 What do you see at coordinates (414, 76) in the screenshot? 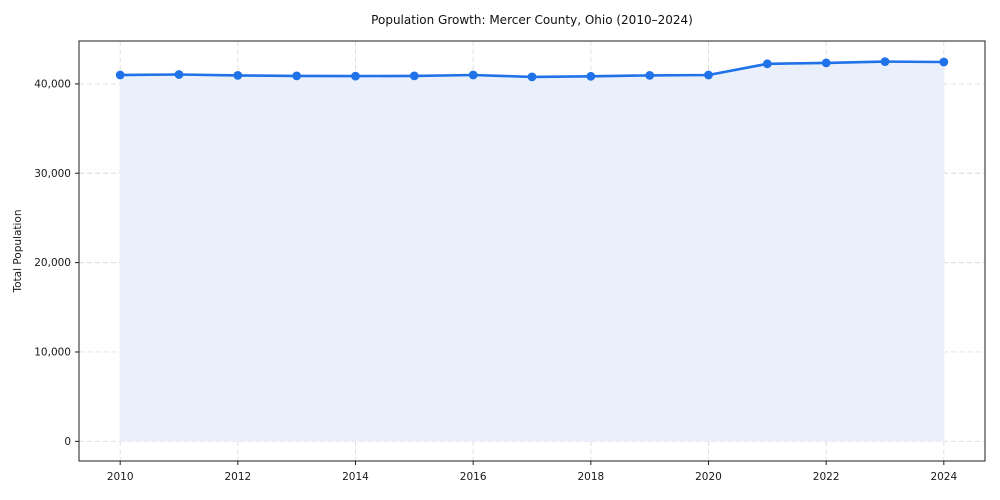
I see `data-point-2015` at bounding box center [414, 76].